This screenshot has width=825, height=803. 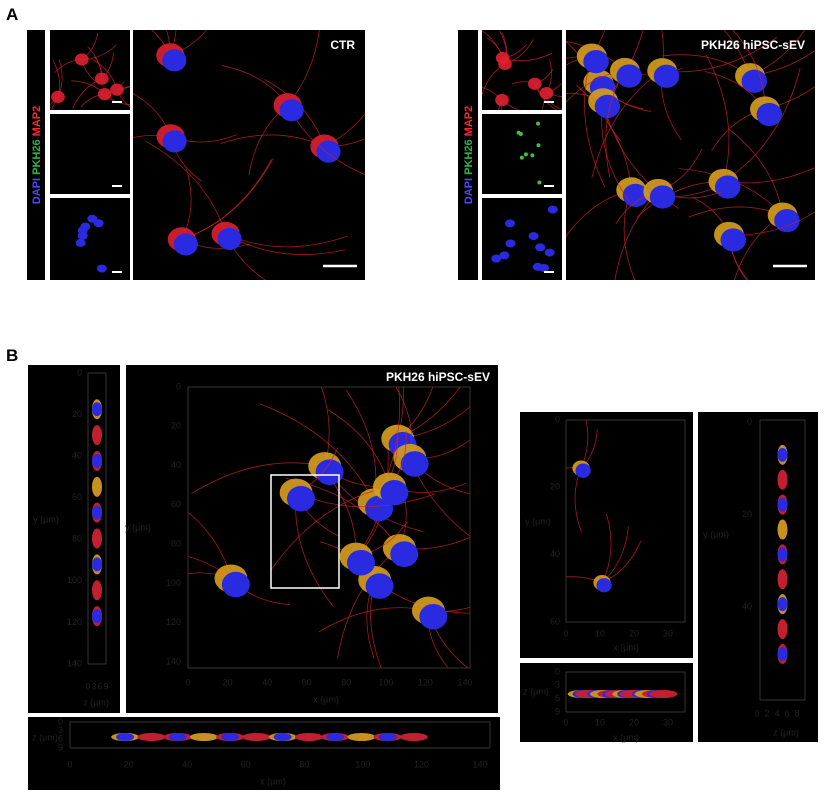 What do you see at coordinates (479, 764) in the screenshot?
I see `tick-label: 140` at bounding box center [479, 764].